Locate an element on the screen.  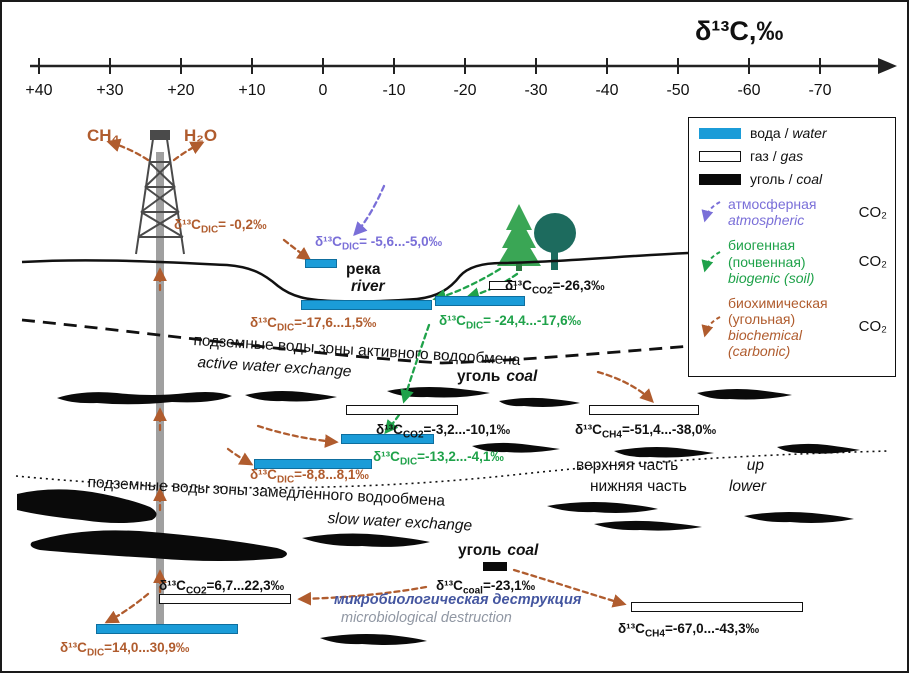
legend-atm-gas: CO₂ is located at coordinates (872, 212).